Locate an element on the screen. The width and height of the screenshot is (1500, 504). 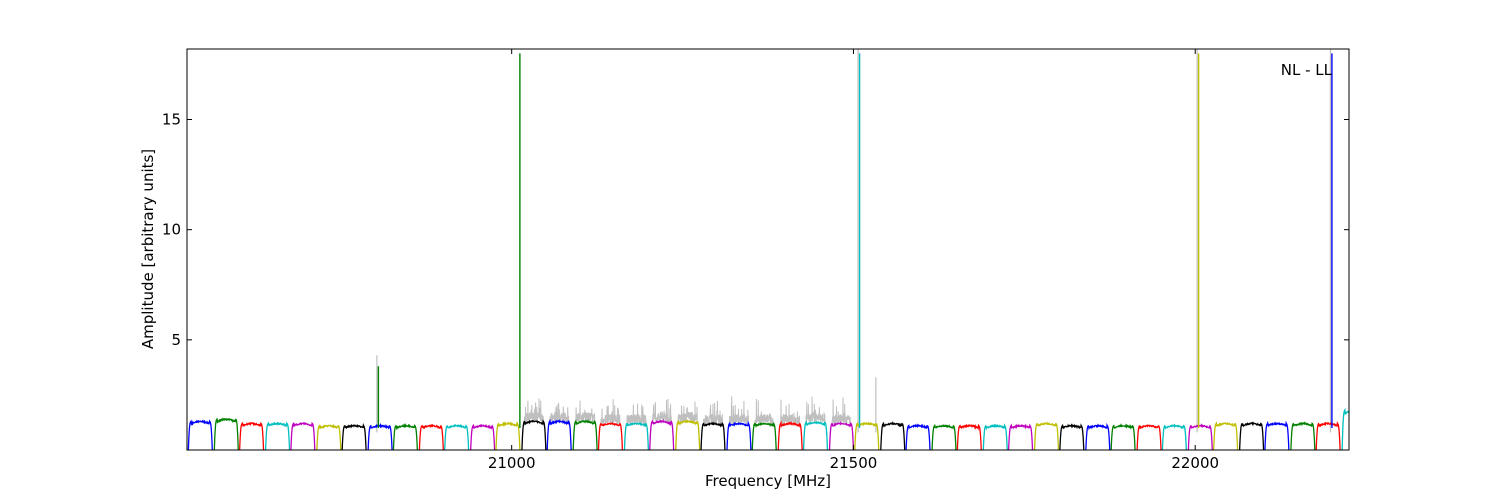
x-axis-label: Frequency [MHz] is located at coordinates (768, 481).